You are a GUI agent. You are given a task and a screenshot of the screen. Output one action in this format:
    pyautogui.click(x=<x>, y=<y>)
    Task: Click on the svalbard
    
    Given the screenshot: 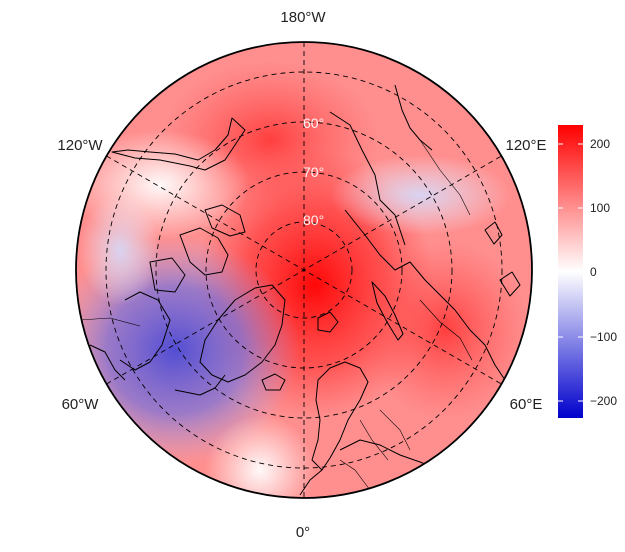 What is the action you would take?
    pyautogui.click(x=328, y=322)
    